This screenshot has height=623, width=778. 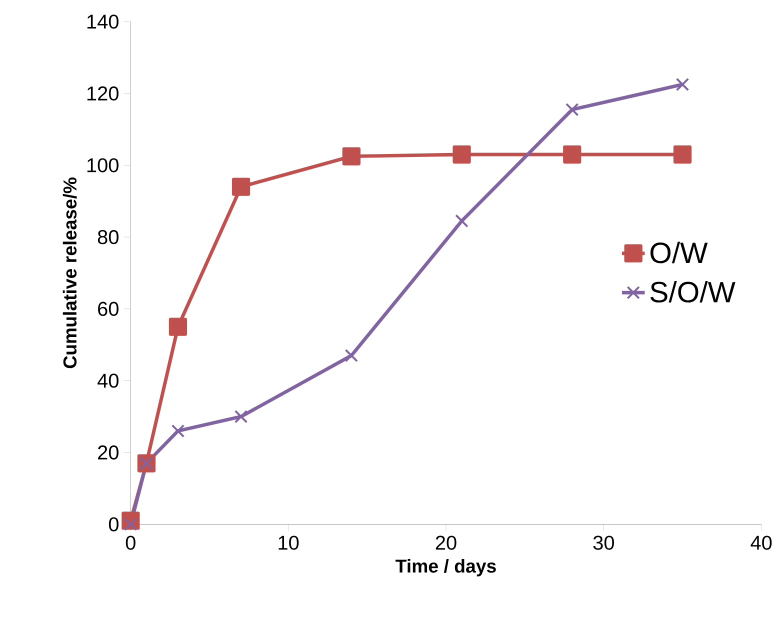 What do you see at coordinates (446, 567) in the screenshot?
I see `x-axis-title: Time / days` at bounding box center [446, 567].